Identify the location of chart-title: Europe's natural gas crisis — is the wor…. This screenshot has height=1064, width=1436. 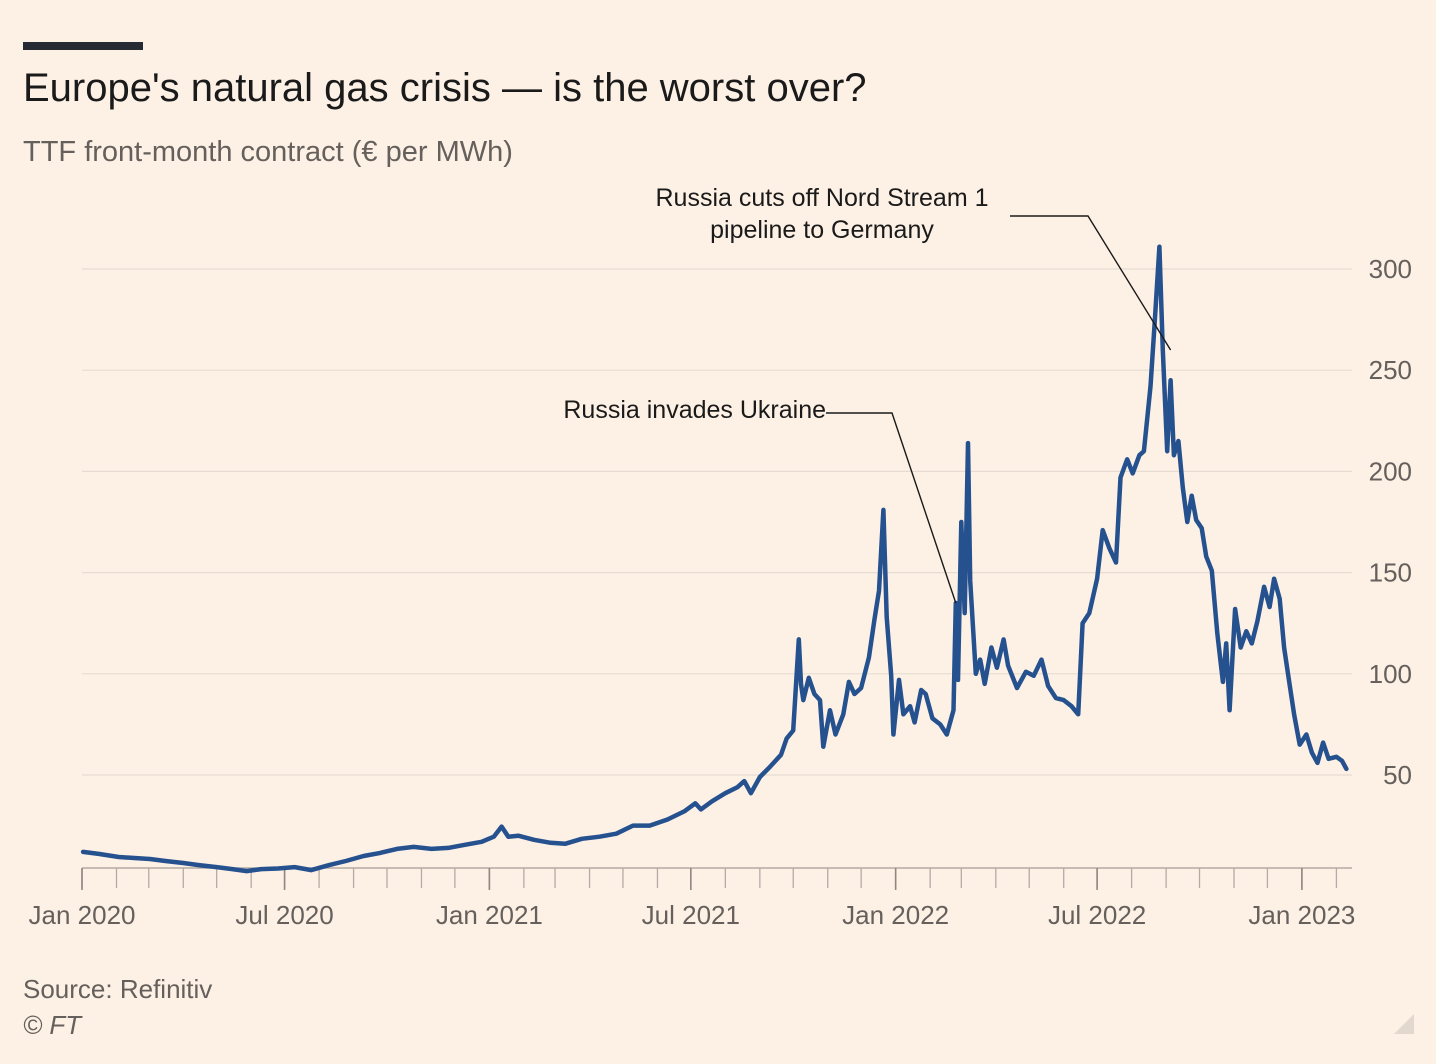
(445, 88).